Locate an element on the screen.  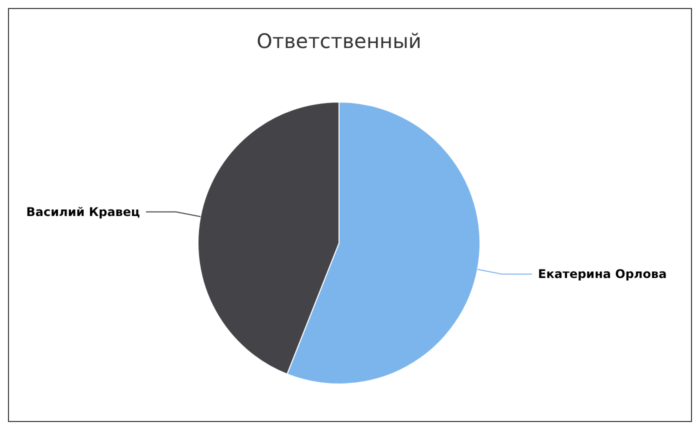
slice-label: Екатерина Орлова is located at coordinates (602, 274).